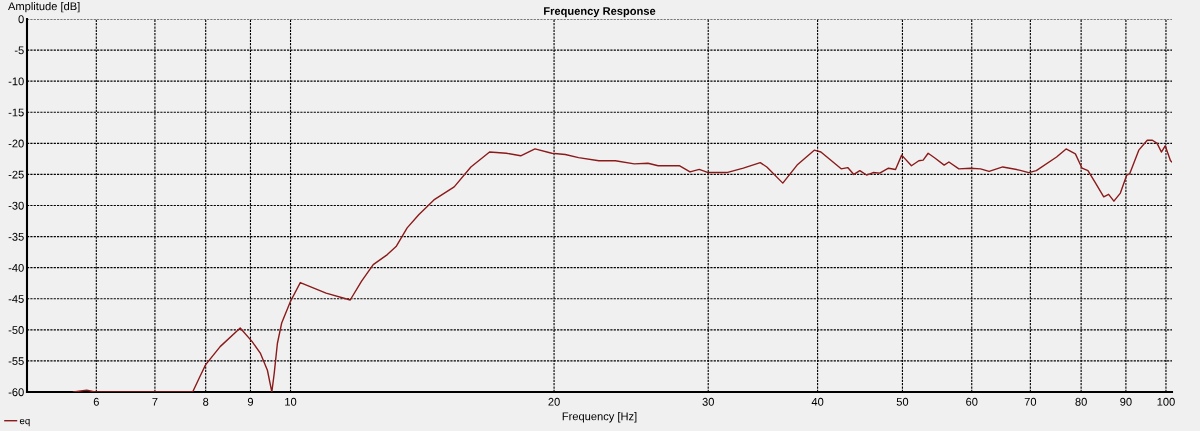  I want to click on legend-label: eq, so click(24, 422).